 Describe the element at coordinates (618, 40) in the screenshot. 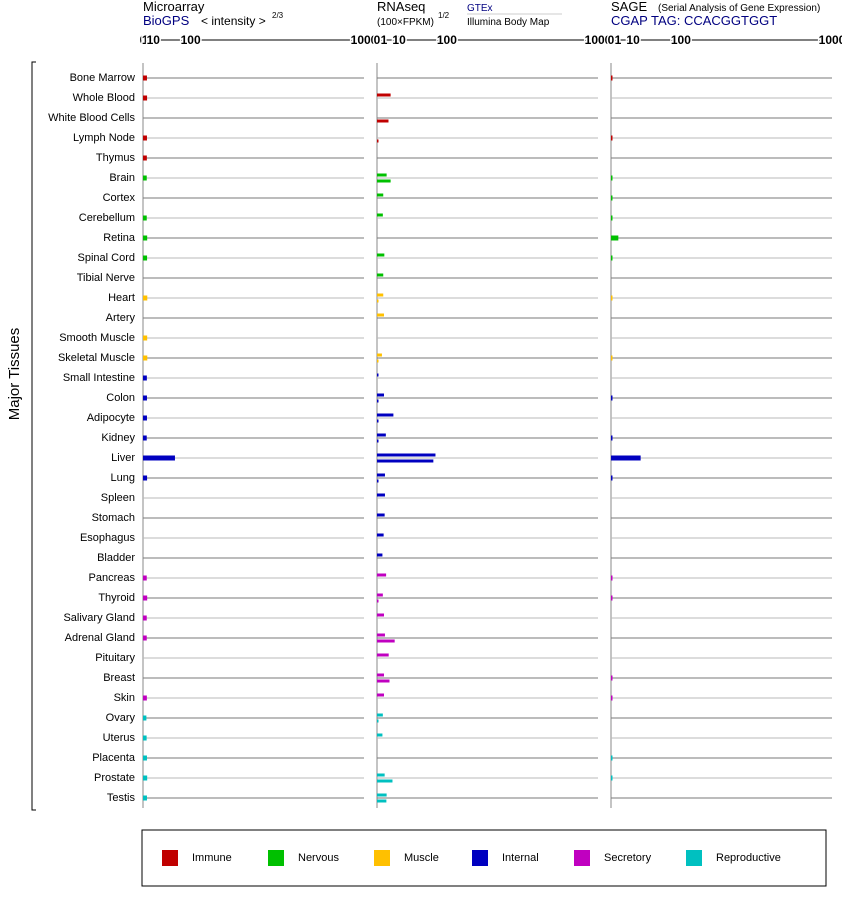

I see `sage-tick-label: 1` at that location.